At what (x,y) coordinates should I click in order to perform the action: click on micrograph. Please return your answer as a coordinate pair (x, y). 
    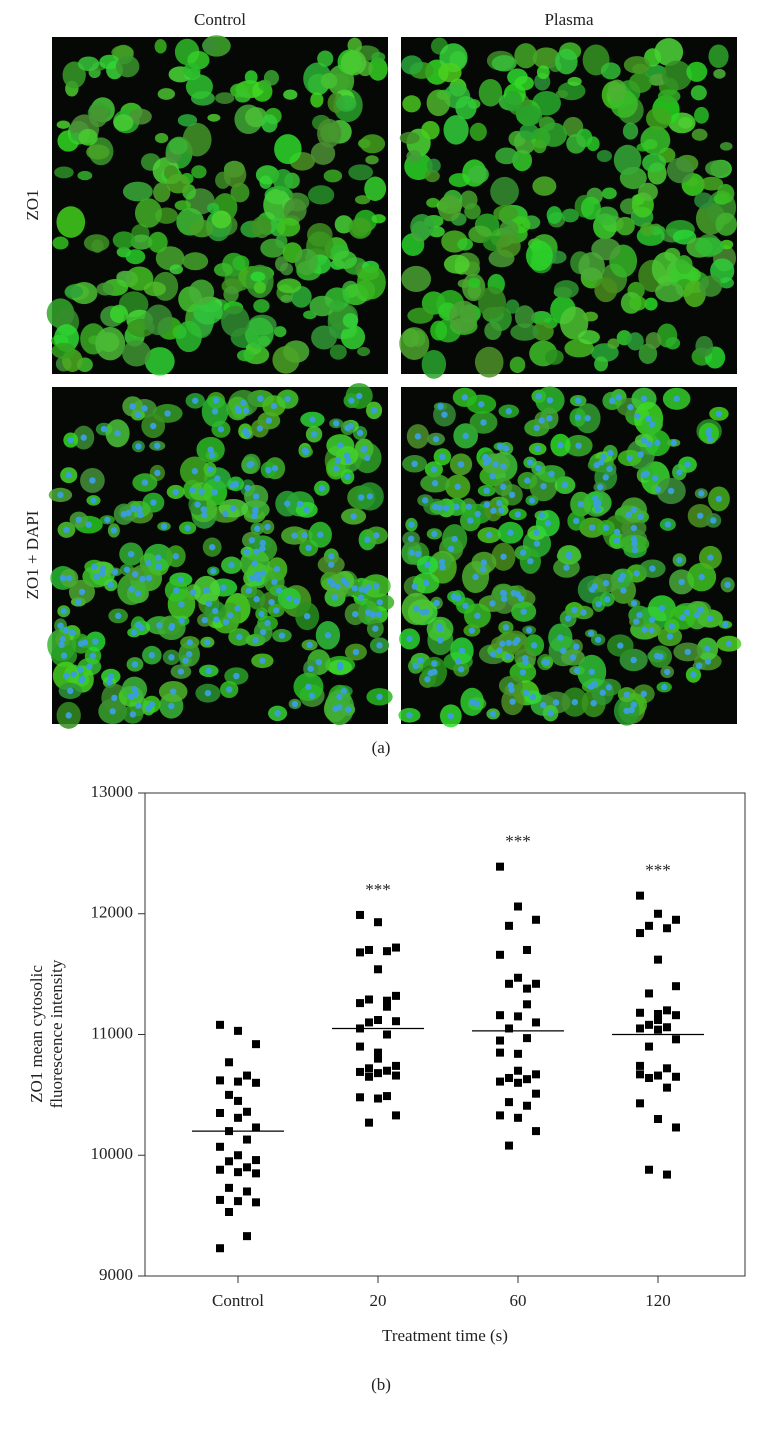
    Looking at the image, I should click on (570, 557).